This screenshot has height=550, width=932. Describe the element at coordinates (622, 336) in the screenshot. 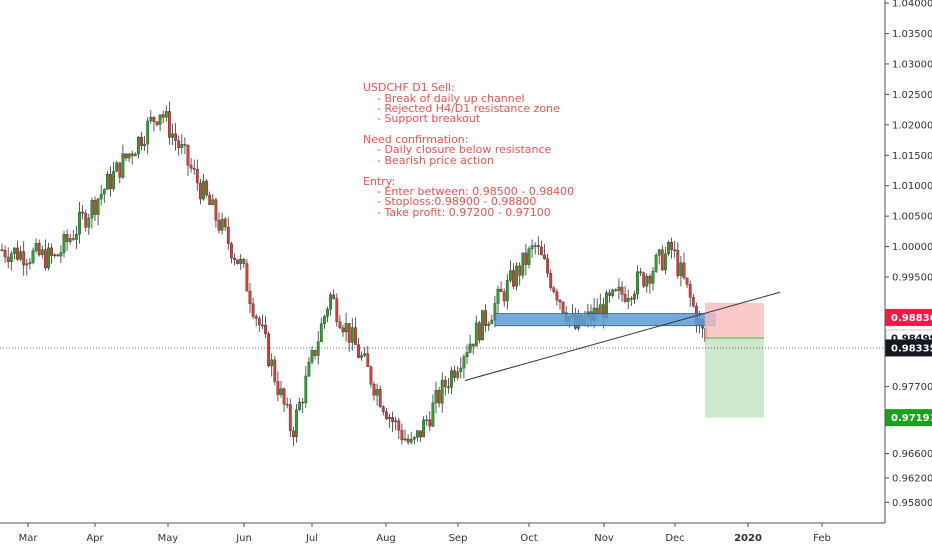

I see `channel-trendline` at that location.